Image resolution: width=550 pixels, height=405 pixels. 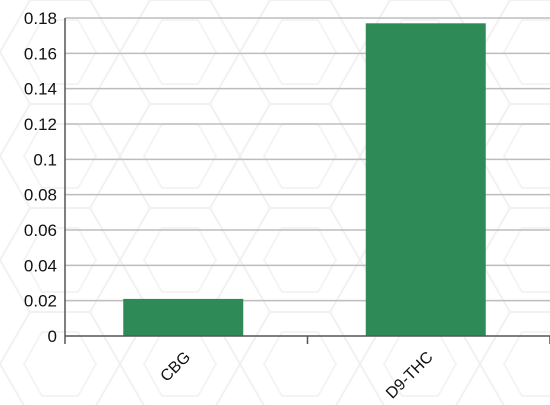 I want to click on y-tick-label: 0.1, so click(x=45, y=159).